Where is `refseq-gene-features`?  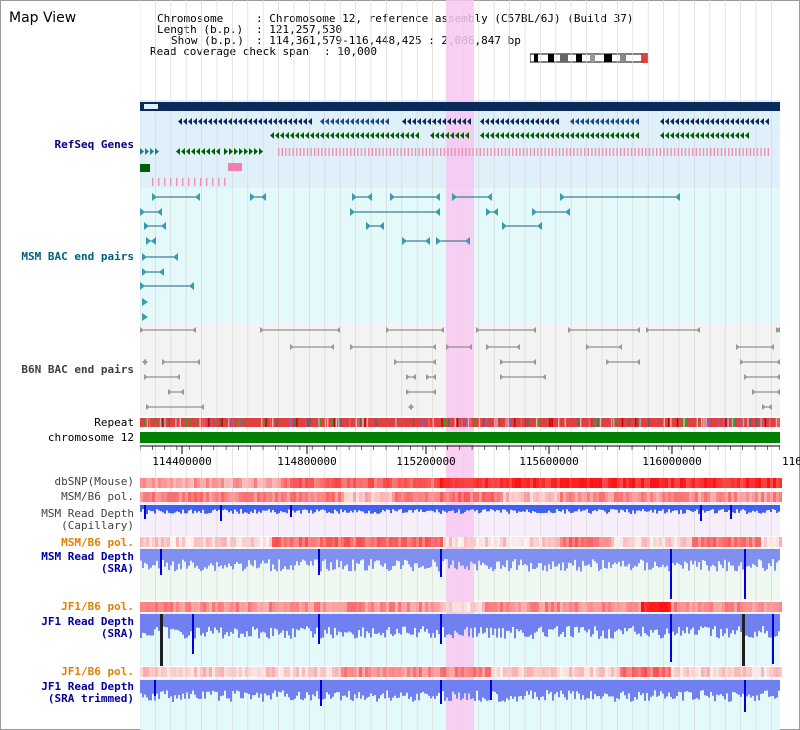
refseq-gene-features is located at coordinates (454, 152).